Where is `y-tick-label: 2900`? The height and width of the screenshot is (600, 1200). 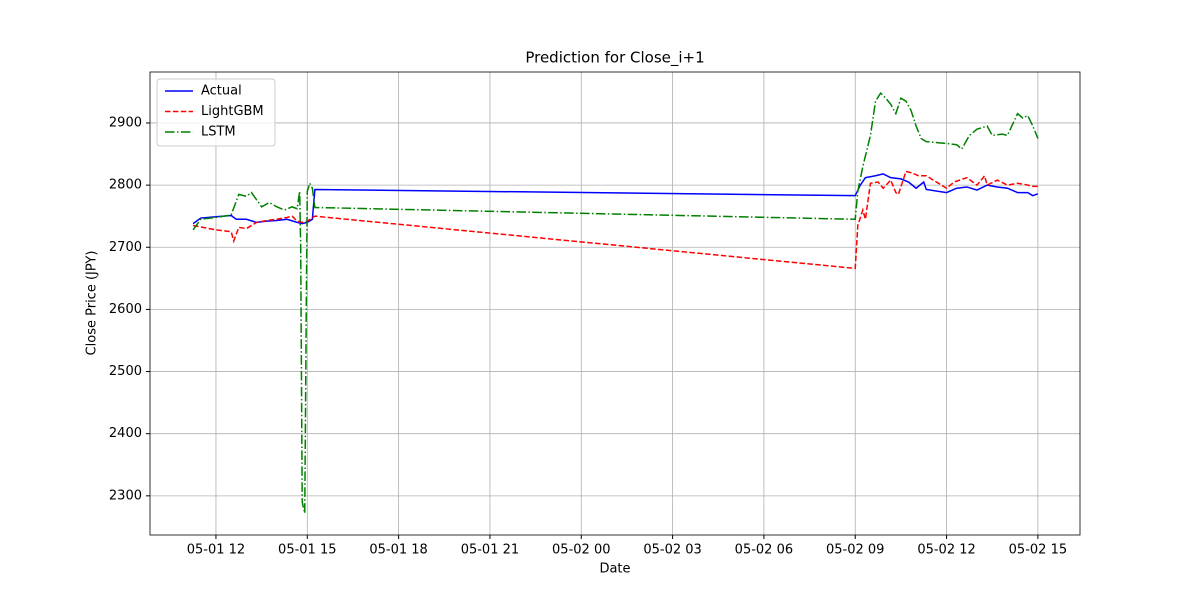 y-tick-label: 2900 is located at coordinates (125, 122).